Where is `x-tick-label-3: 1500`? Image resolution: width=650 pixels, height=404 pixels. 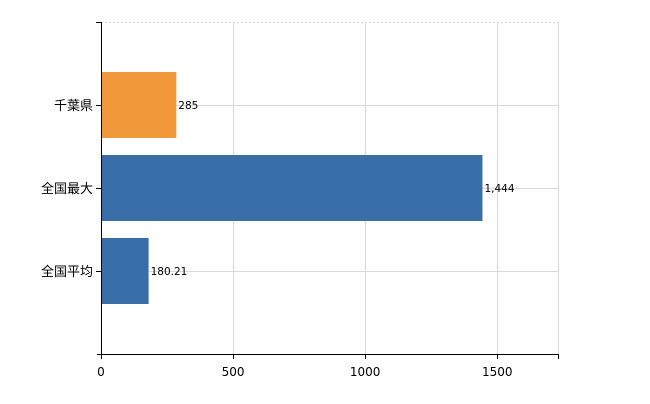
x-tick-label-3: 1500 is located at coordinates (497, 372).